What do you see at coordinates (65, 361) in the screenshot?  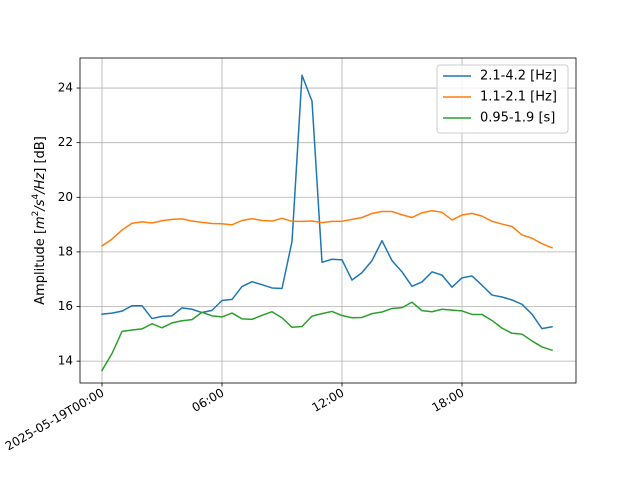 I see `y-tick-label: 14` at bounding box center [65, 361].